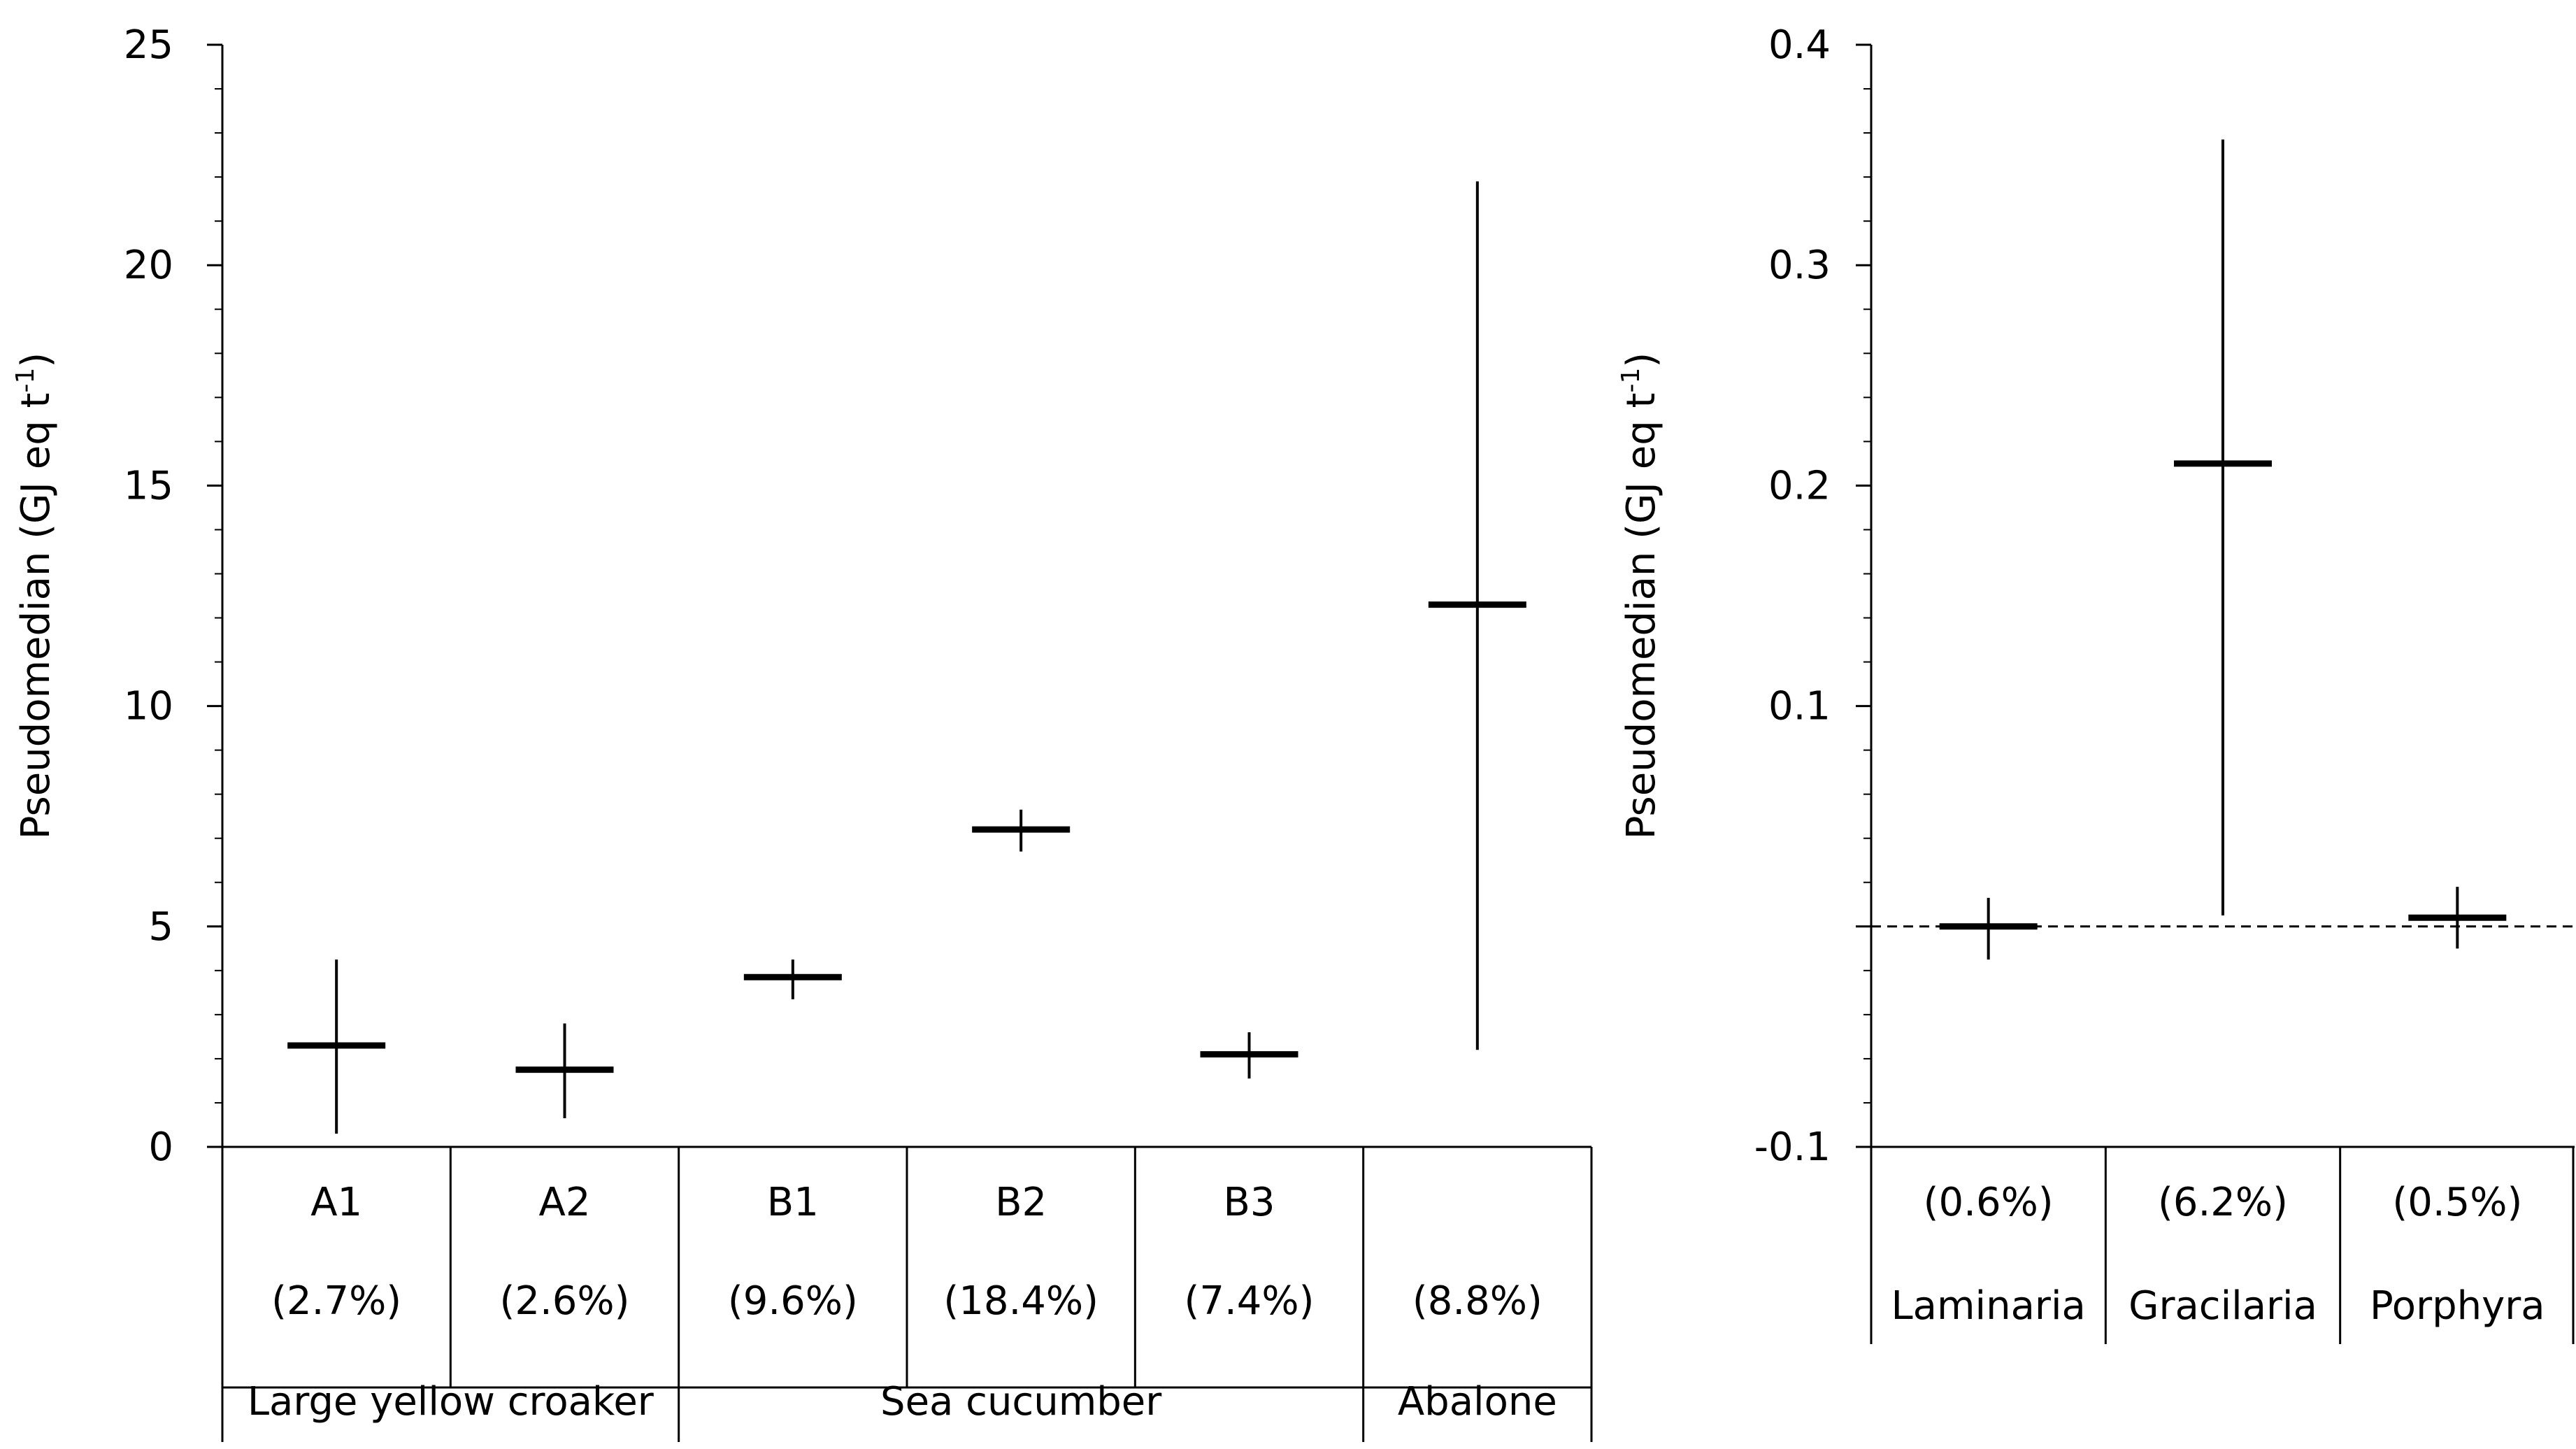  What do you see at coordinates (25, 380) in the screenshot?
I see `left-y-axis-title-superscript: -1` at bounding box center [25, 380].